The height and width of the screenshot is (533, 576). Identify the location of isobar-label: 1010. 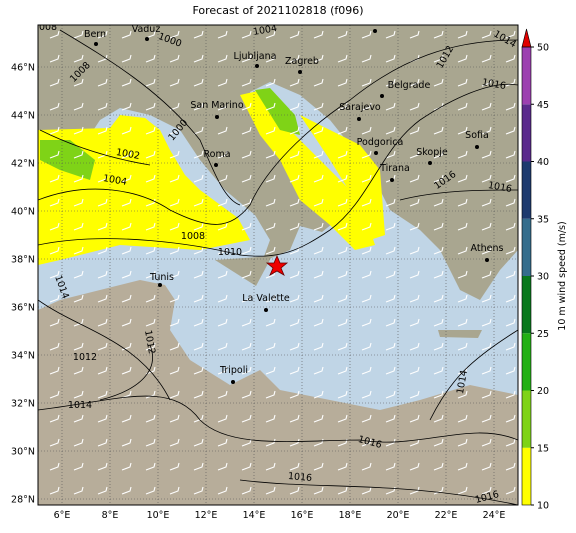
(230, 252).